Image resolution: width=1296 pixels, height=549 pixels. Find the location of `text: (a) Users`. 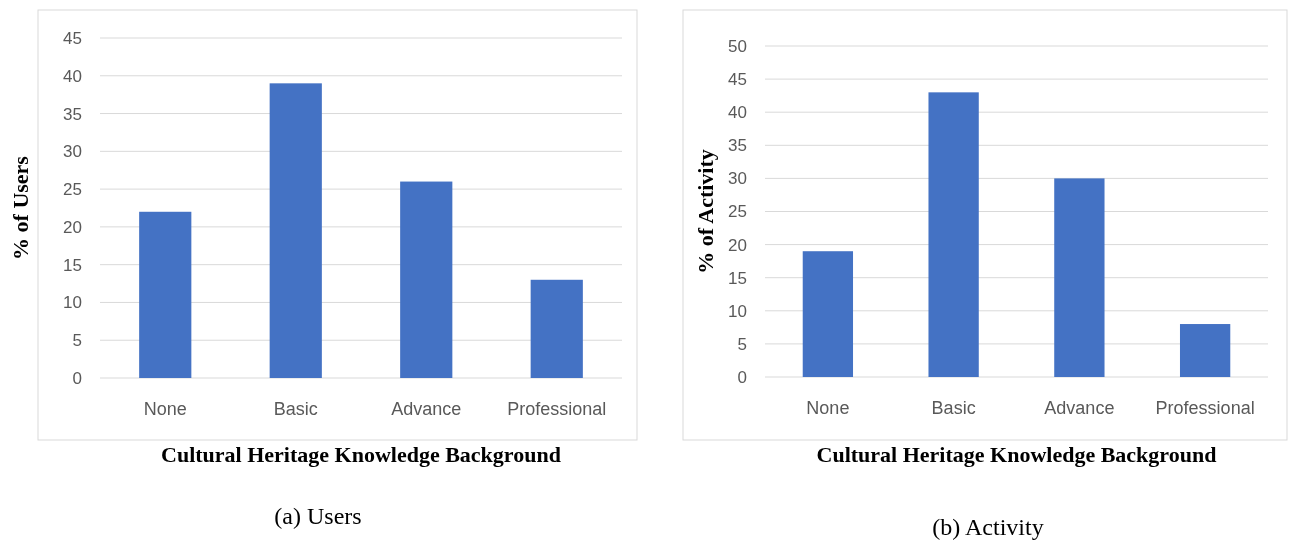

text: (a) Users is located at coordinates (318, 516).